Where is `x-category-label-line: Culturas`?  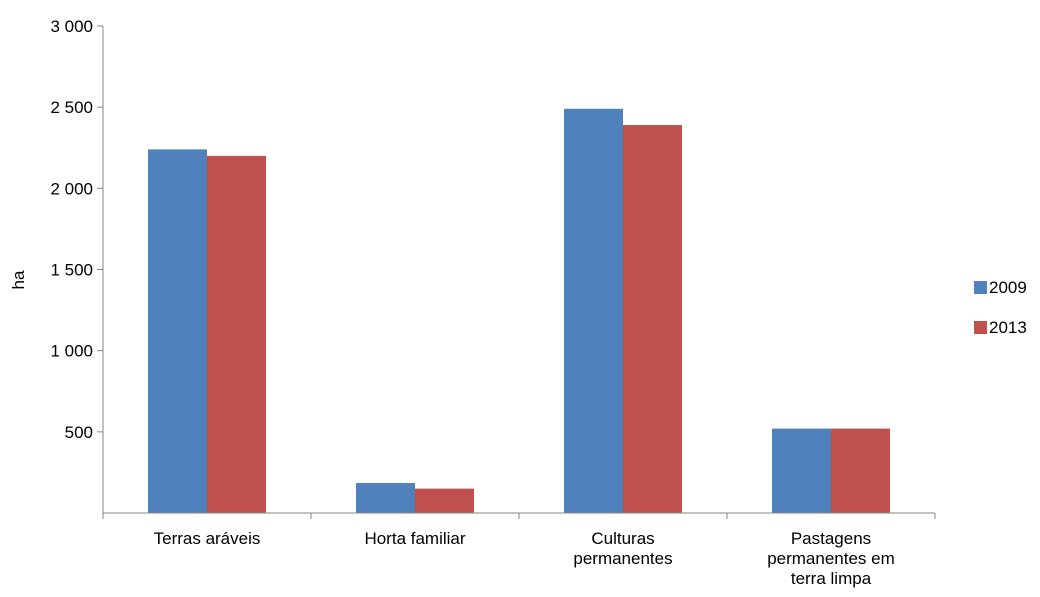
x-category-label-line: Culturas is located at coordinates (622, 538).